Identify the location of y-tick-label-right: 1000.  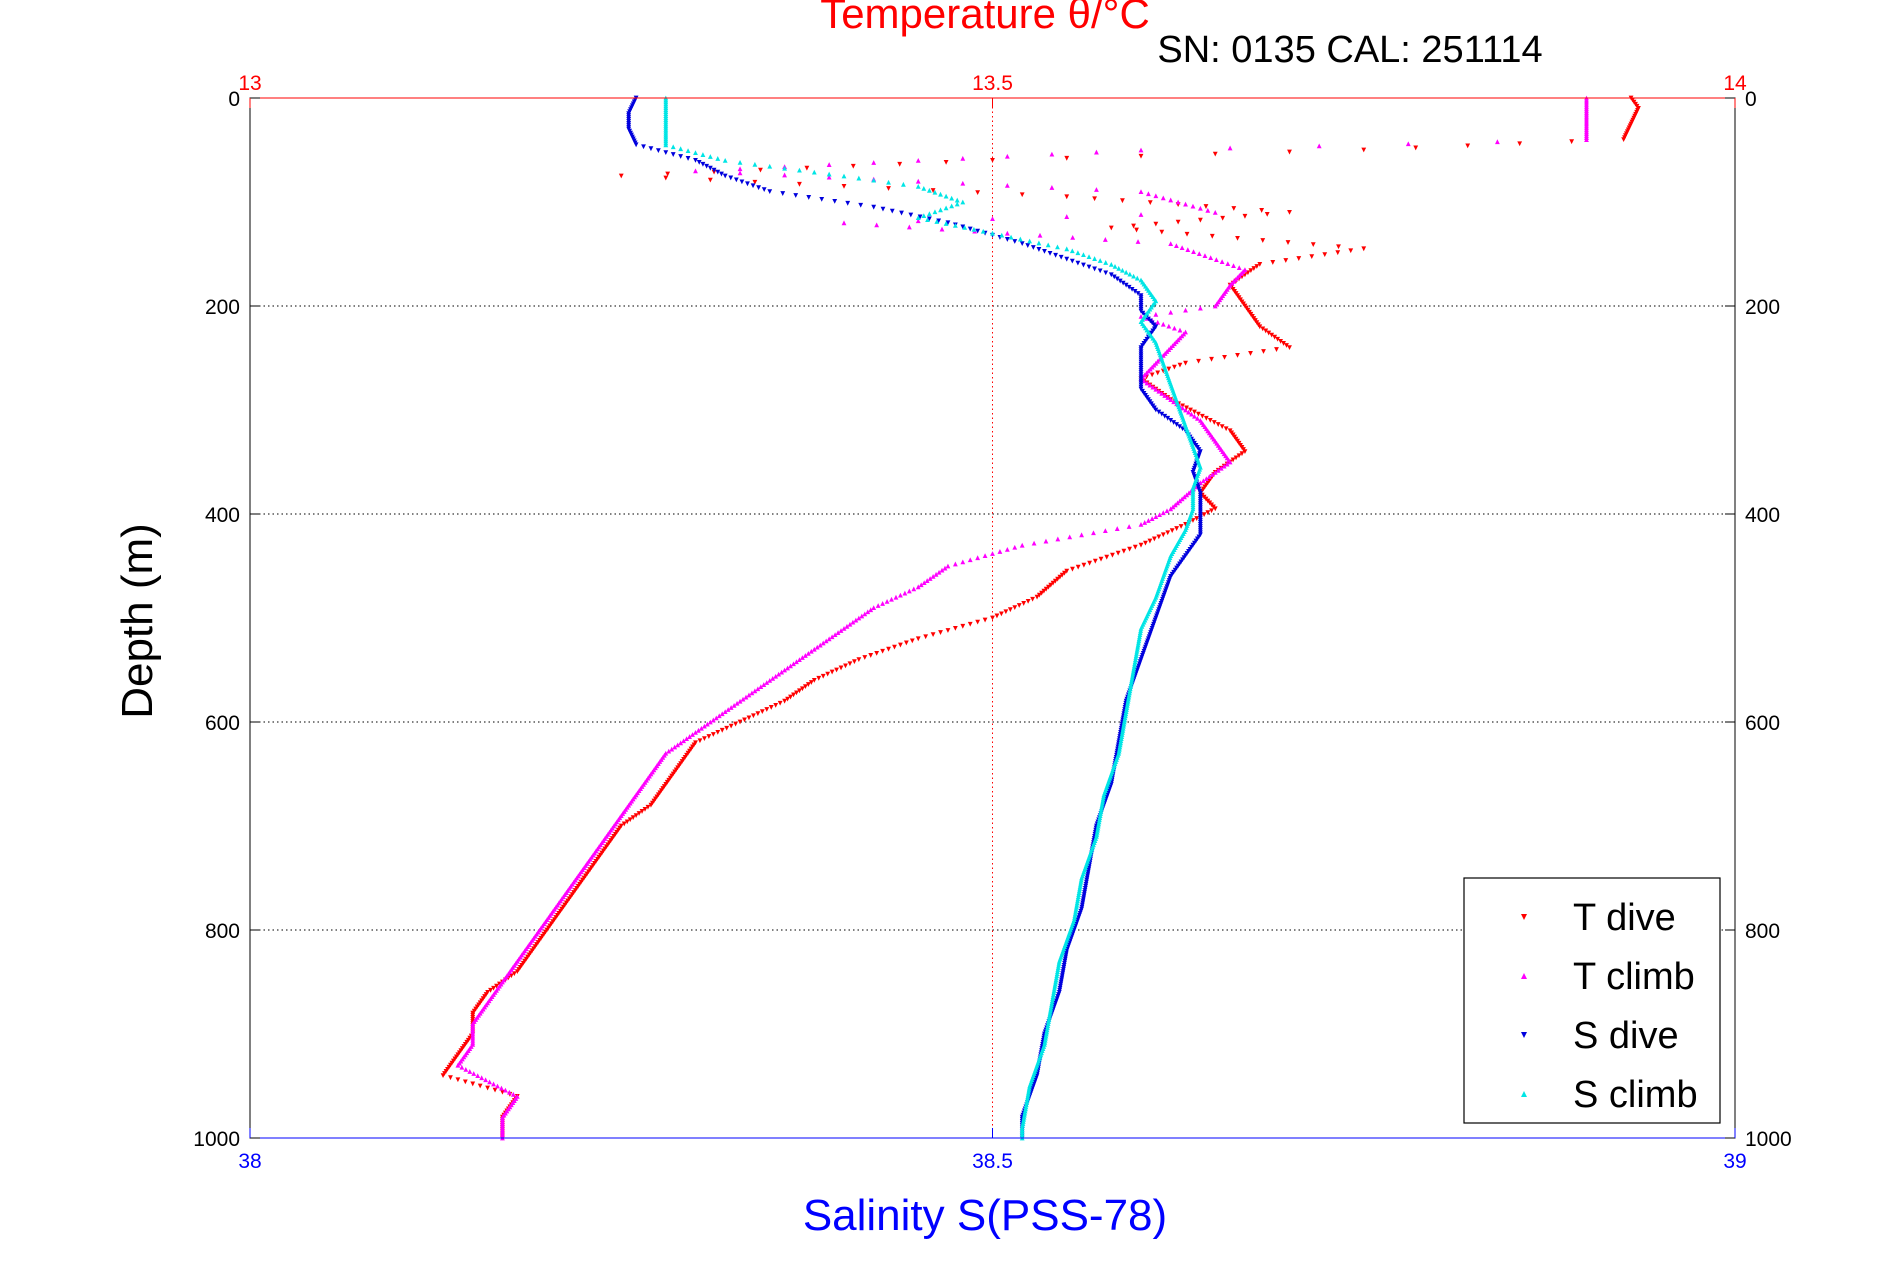
(1768, 1139).